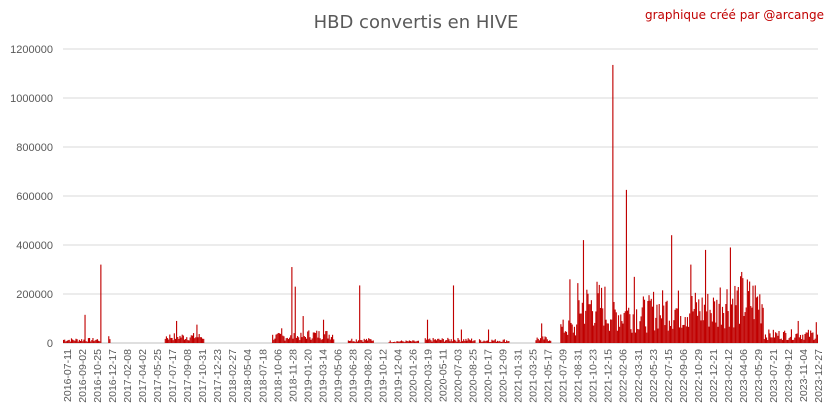  I want to click on x-tick-label: 2017-05-25, so click(158, 376).